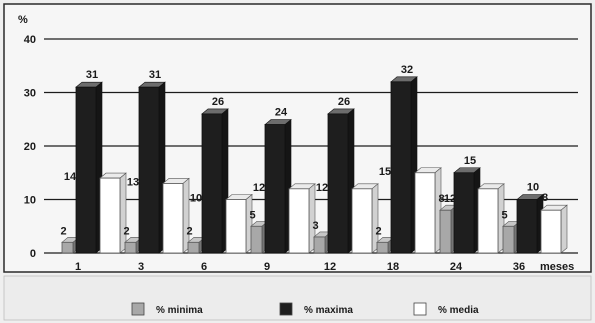  Describe the element at coordinates (378, 231) in the screenshot. I see `value-label-minima-5: 2` at that location.